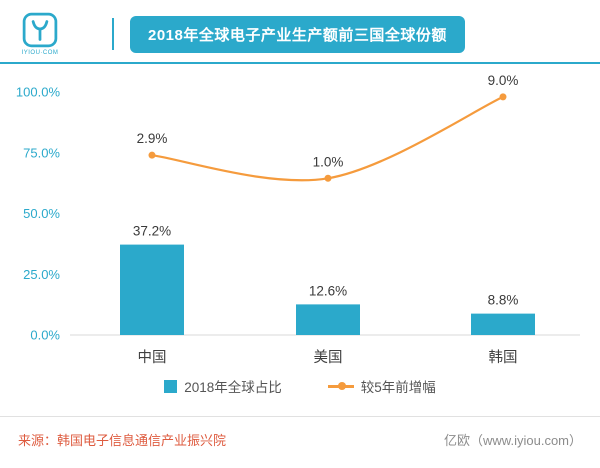 The height and width of the screenshot is (468, 600). Describe the element at coordinates (328, 319) in the screenshot. I see `bar-美国` at that location.